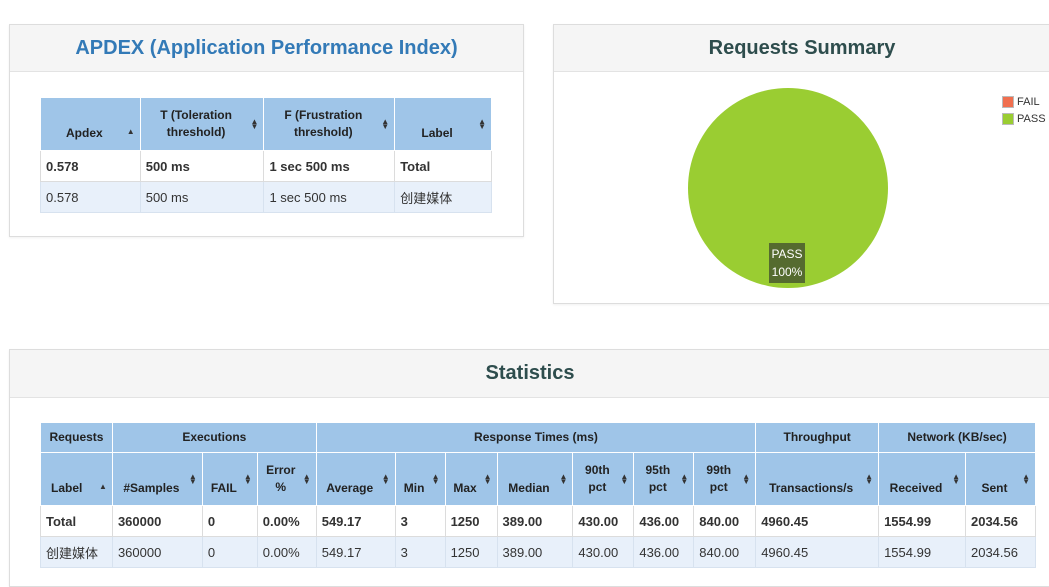 Image resolution: width=1049 pixels, height=587 pixels. I want to click on statistics-title: Statistics, so click(530, 373).